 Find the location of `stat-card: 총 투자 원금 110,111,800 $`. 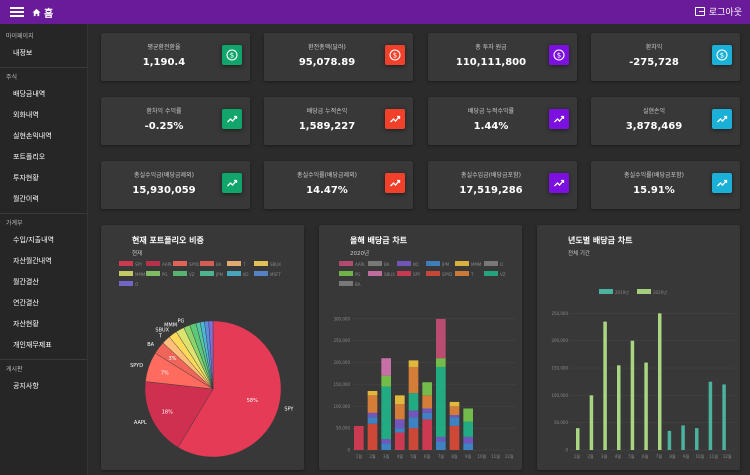

stat-card: 총 투자 원금 110,111,800 $ is located at coordinates (502, 57).